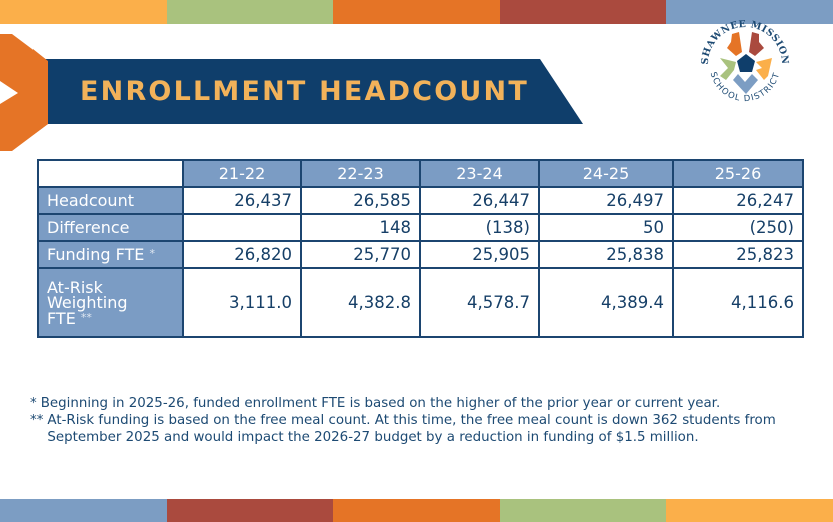  I want to click on cell: (250), so click(738, 227).